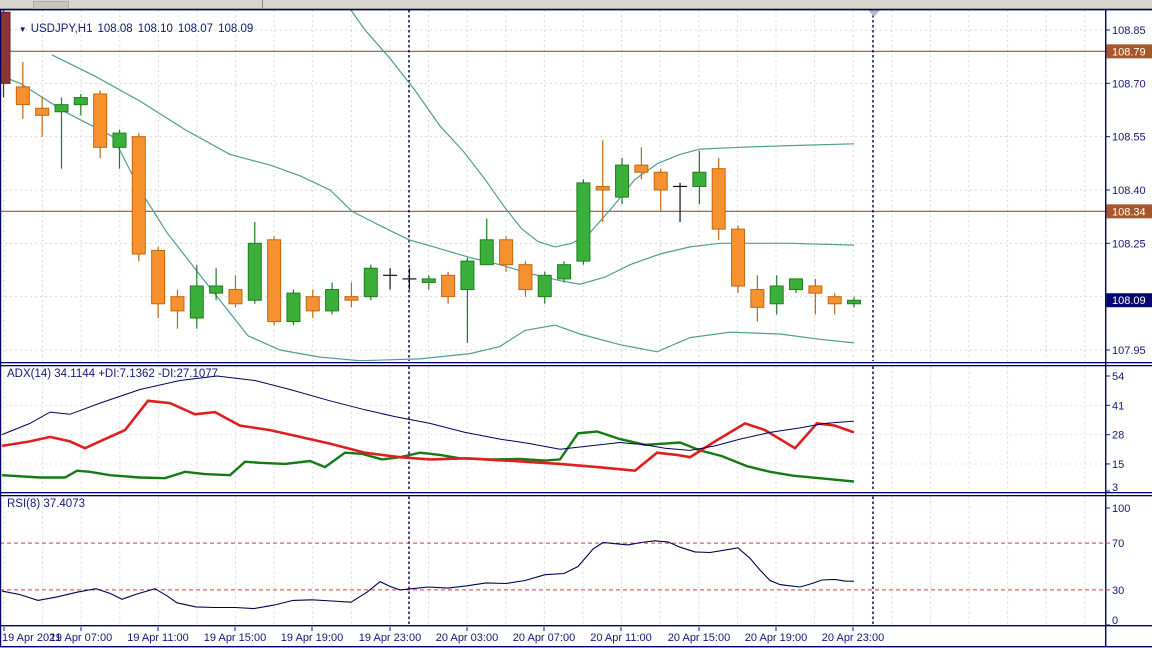  Describe the element at coordinates (81, 638) in the screenshot. I see `time-axis-label: 19 Apr 07:00` at that location.